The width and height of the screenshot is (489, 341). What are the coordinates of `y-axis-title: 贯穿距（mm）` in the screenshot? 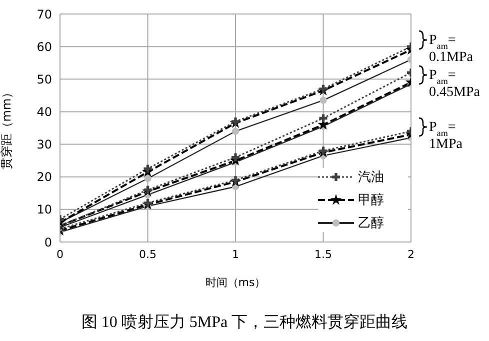 It's located at (7, 128).